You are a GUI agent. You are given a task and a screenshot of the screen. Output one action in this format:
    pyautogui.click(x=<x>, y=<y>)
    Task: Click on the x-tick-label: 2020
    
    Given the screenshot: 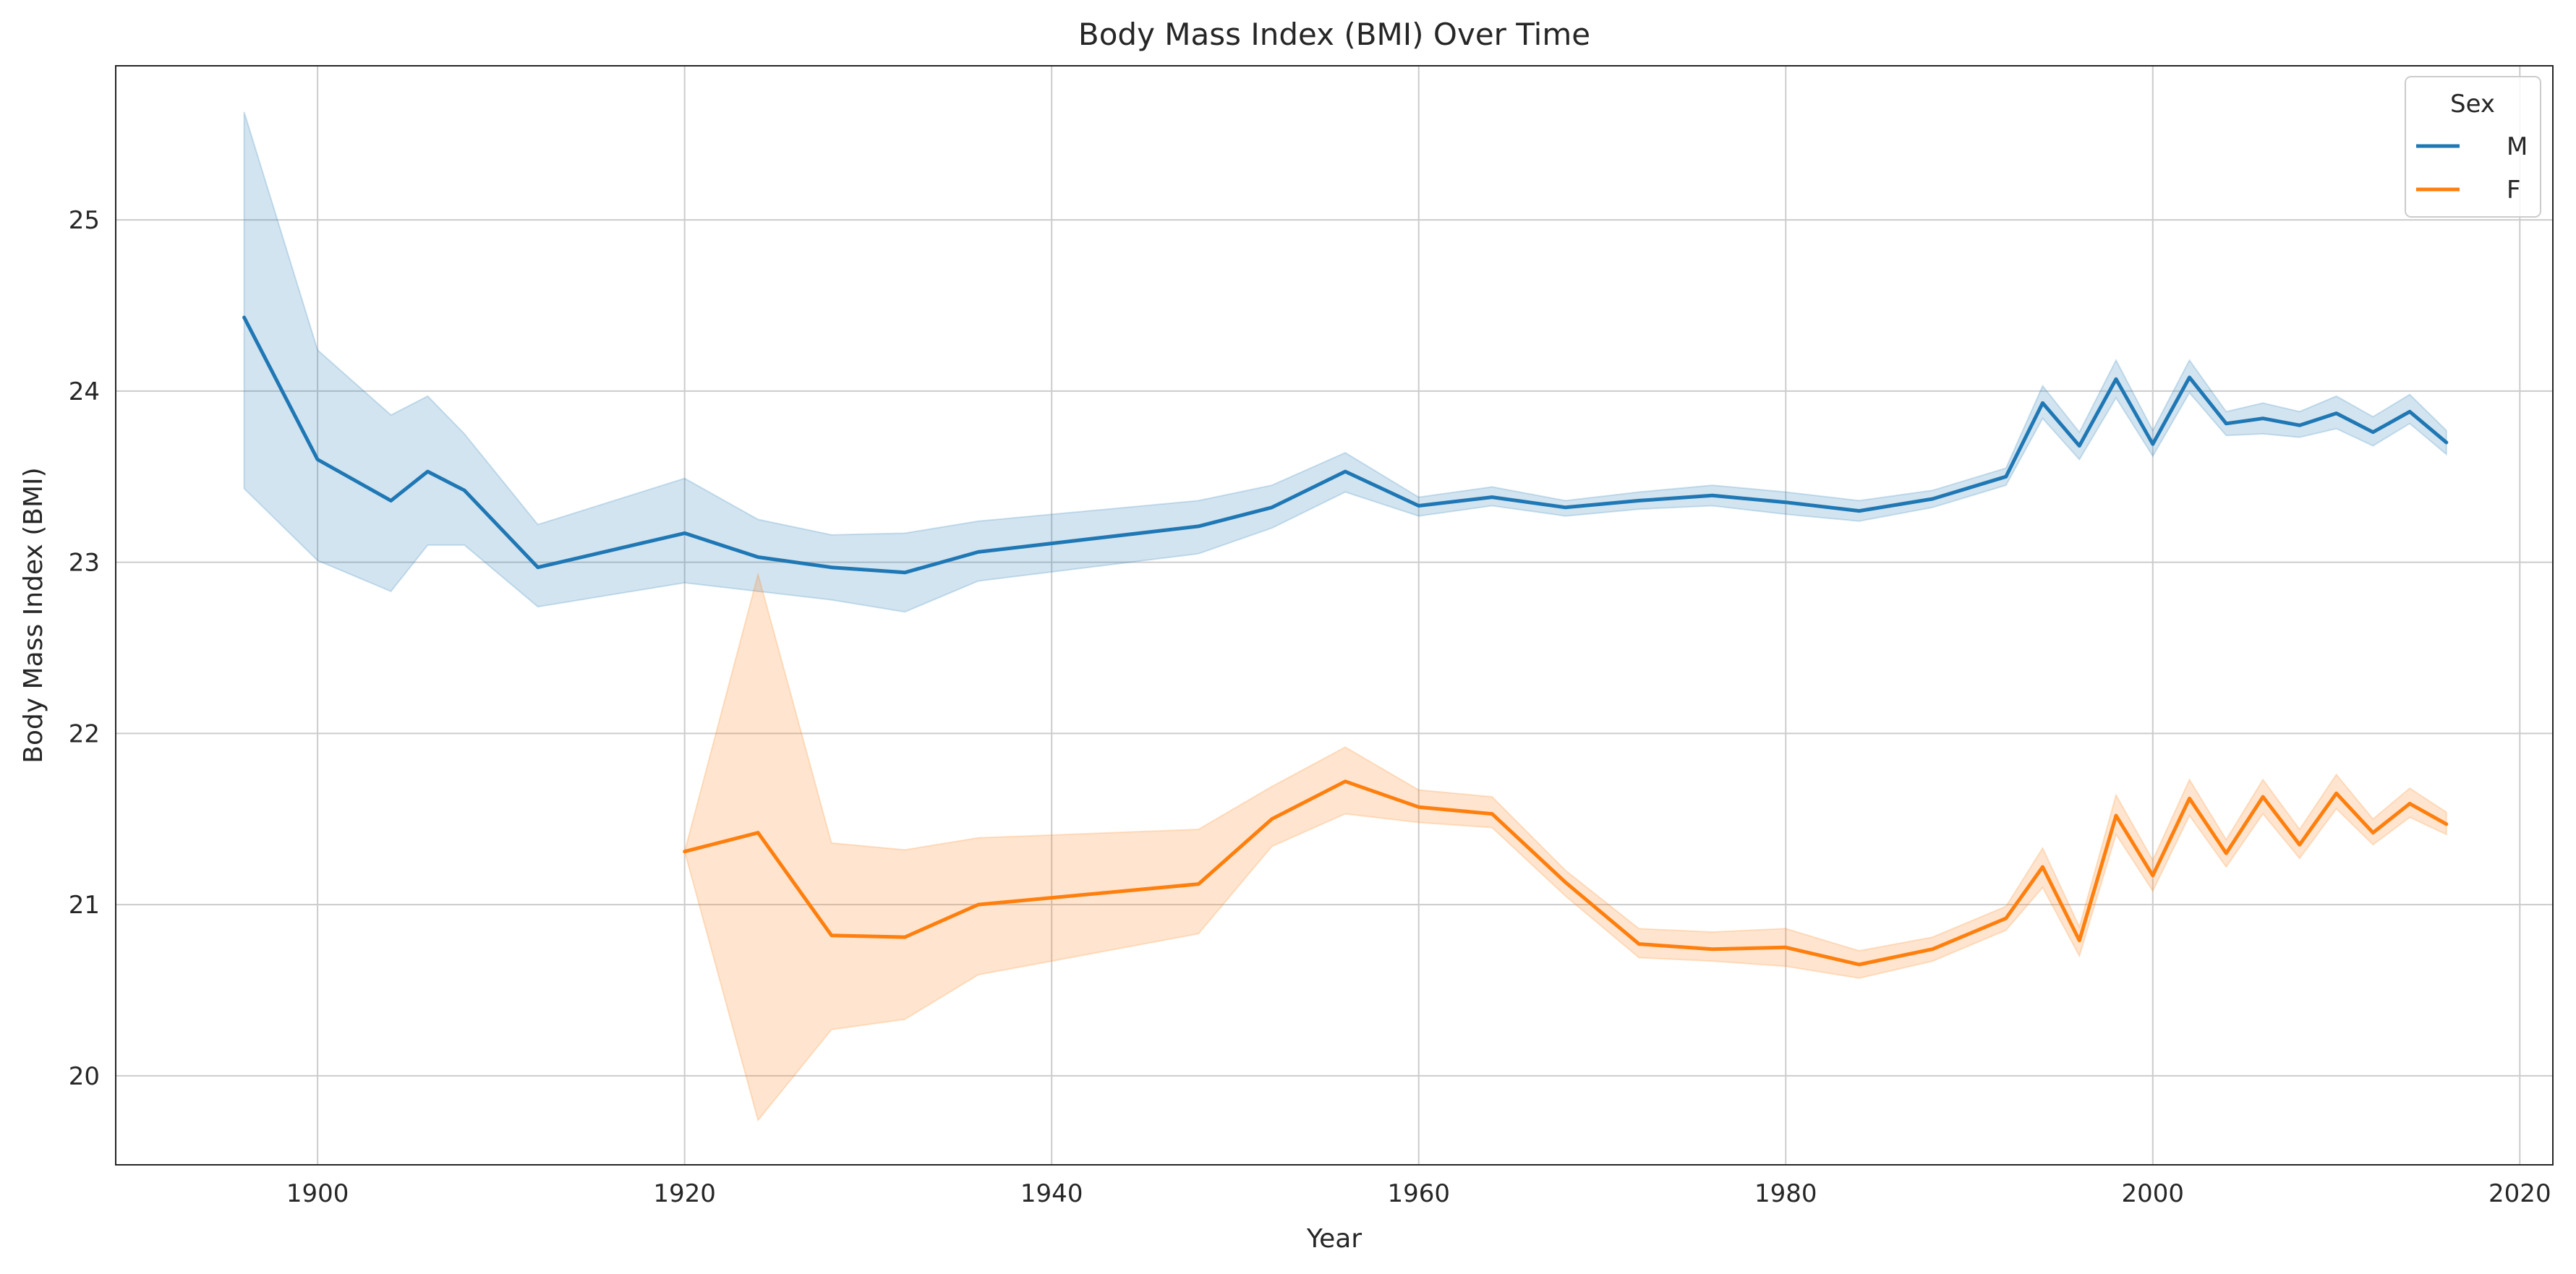 What is the action you would take?
    pyautogui.click(x=2519, y=1193)
    